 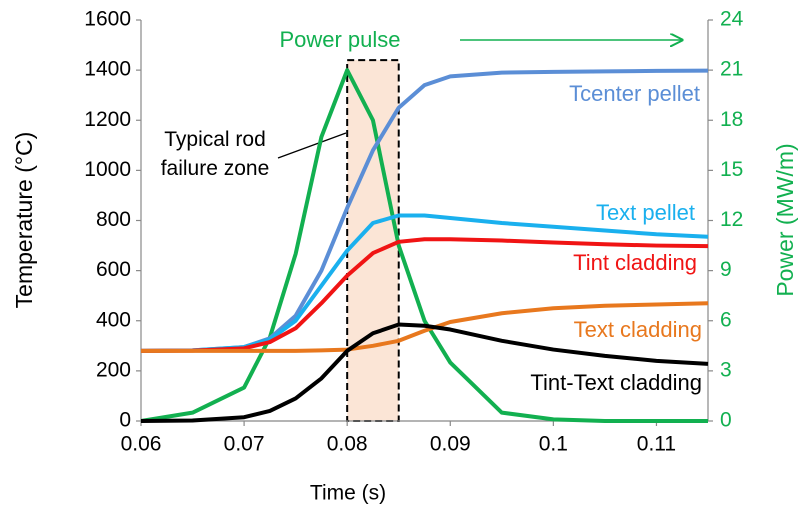 I want to click on x-tick-label: 0.1, so click(x=553, y=444).